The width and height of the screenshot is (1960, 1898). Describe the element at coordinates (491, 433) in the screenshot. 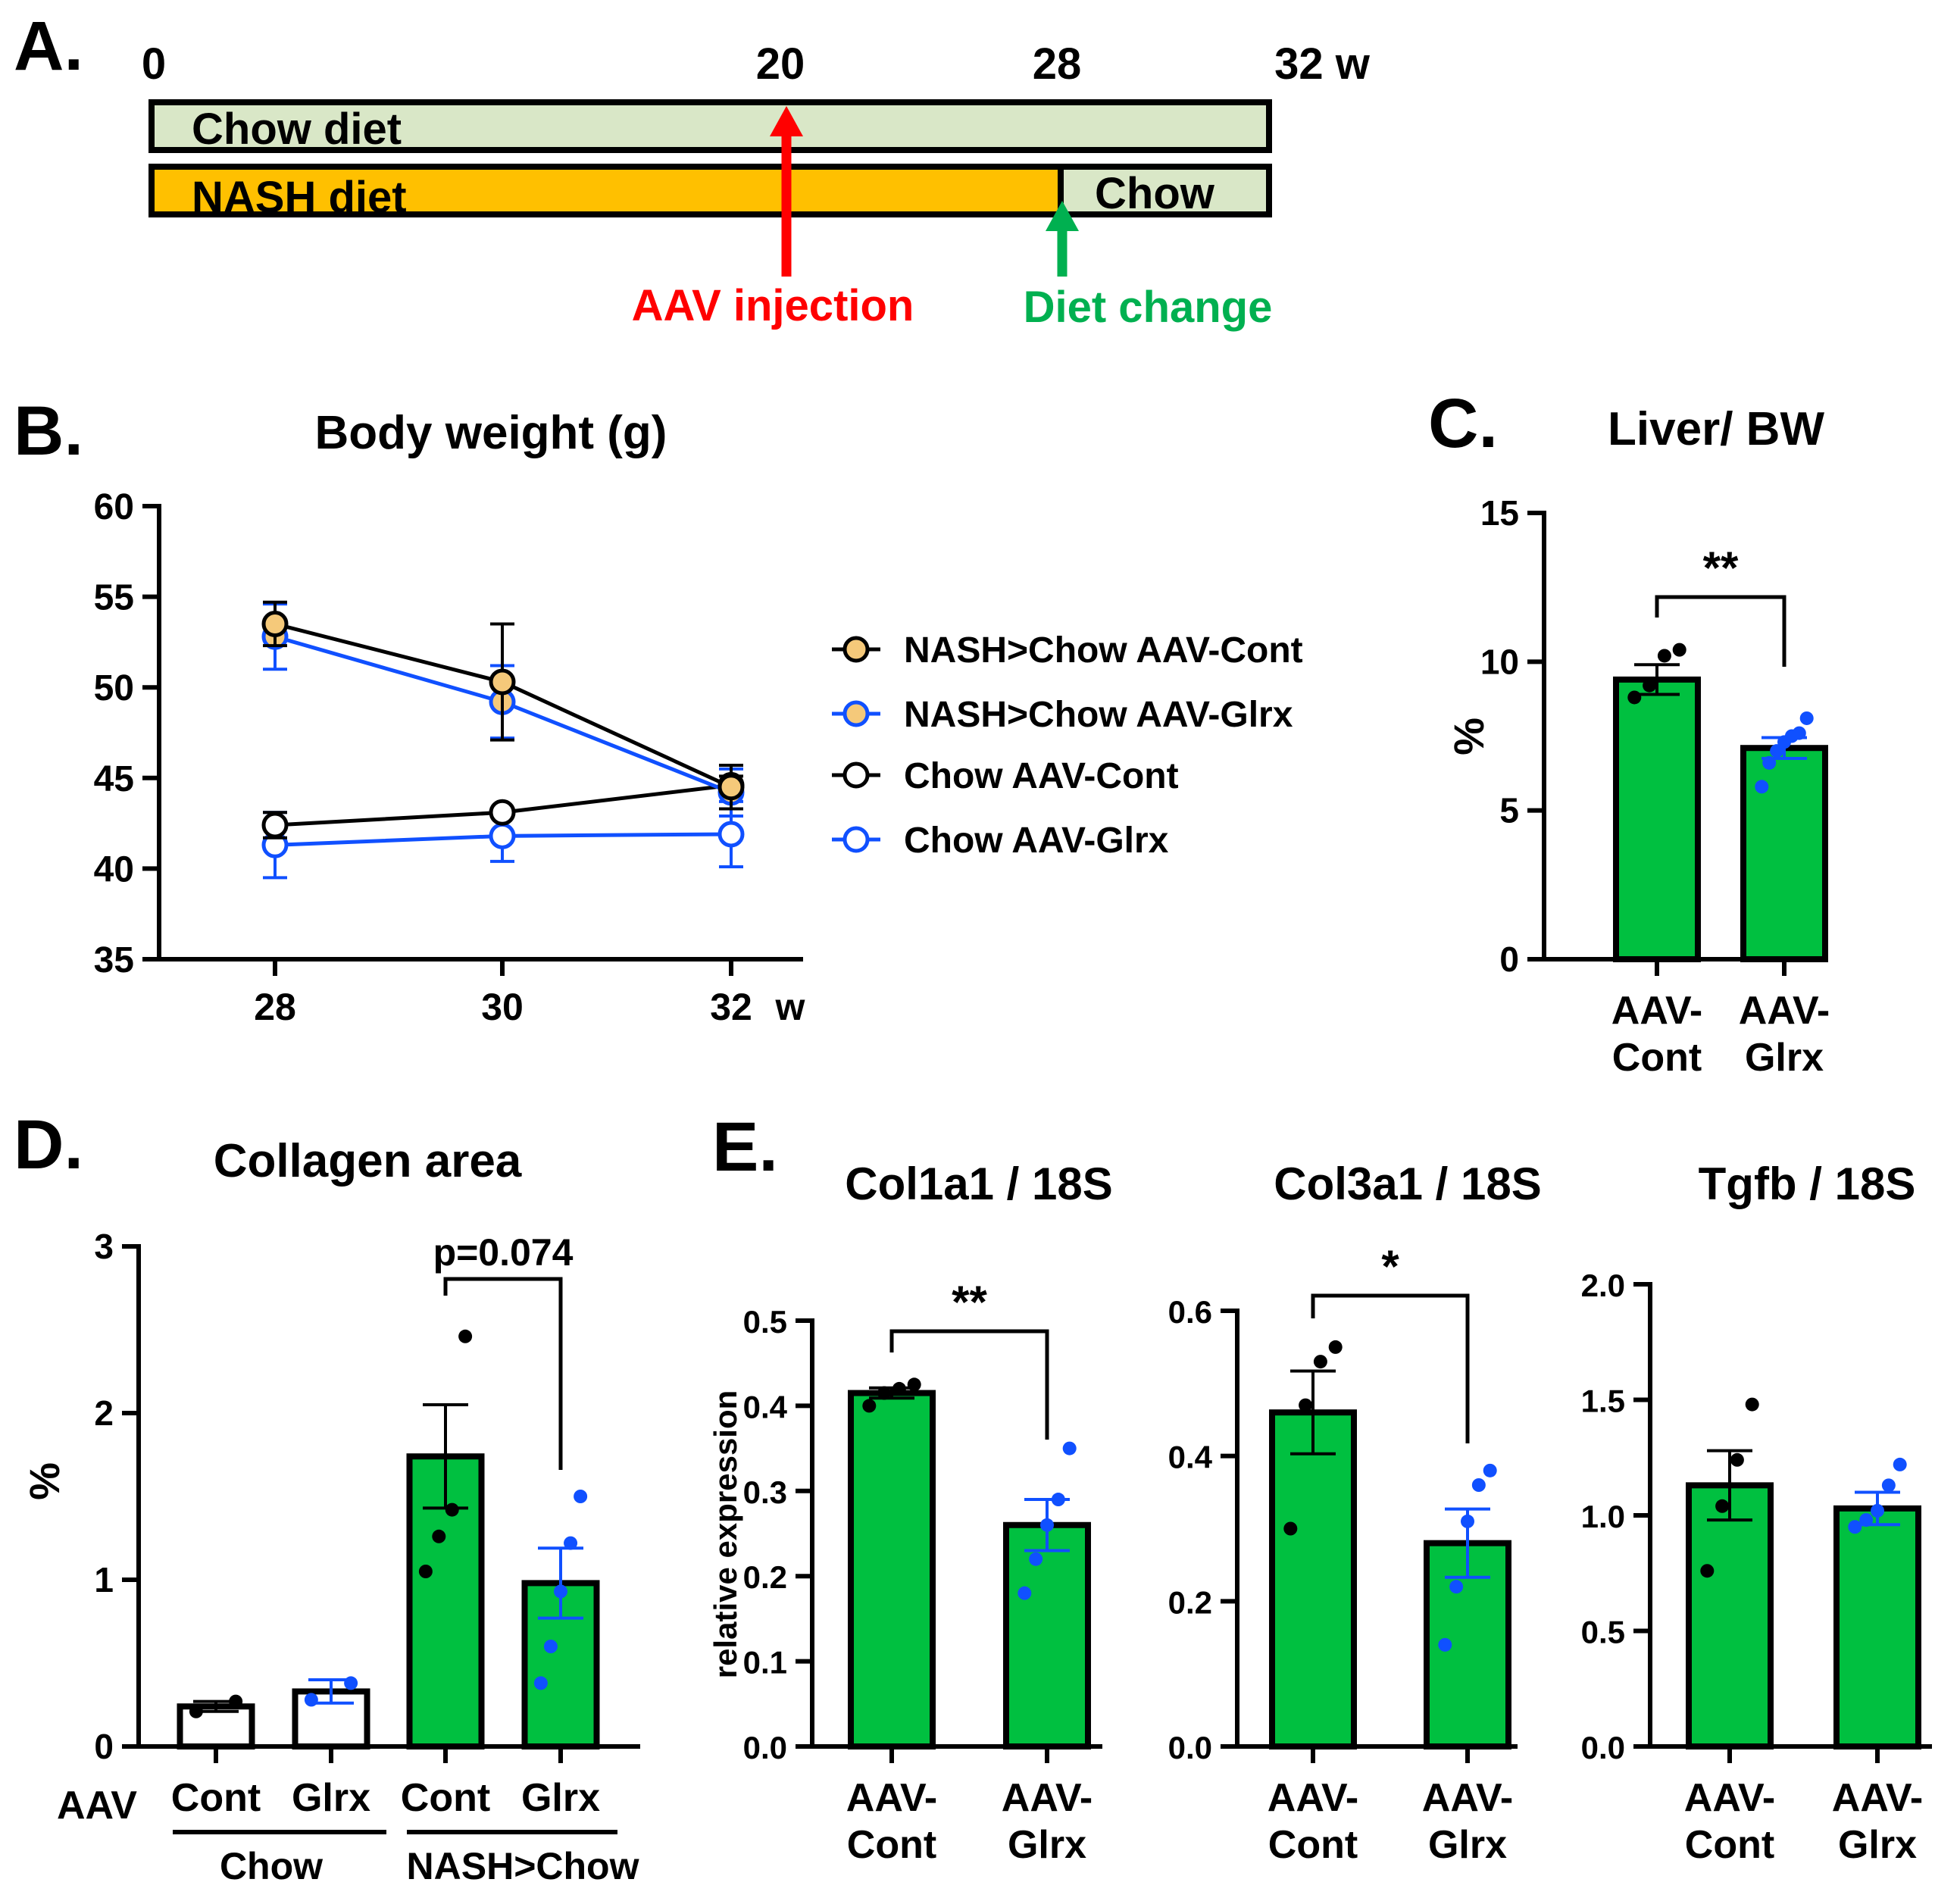

I see `chart-title: Body weight (g)` at that location.